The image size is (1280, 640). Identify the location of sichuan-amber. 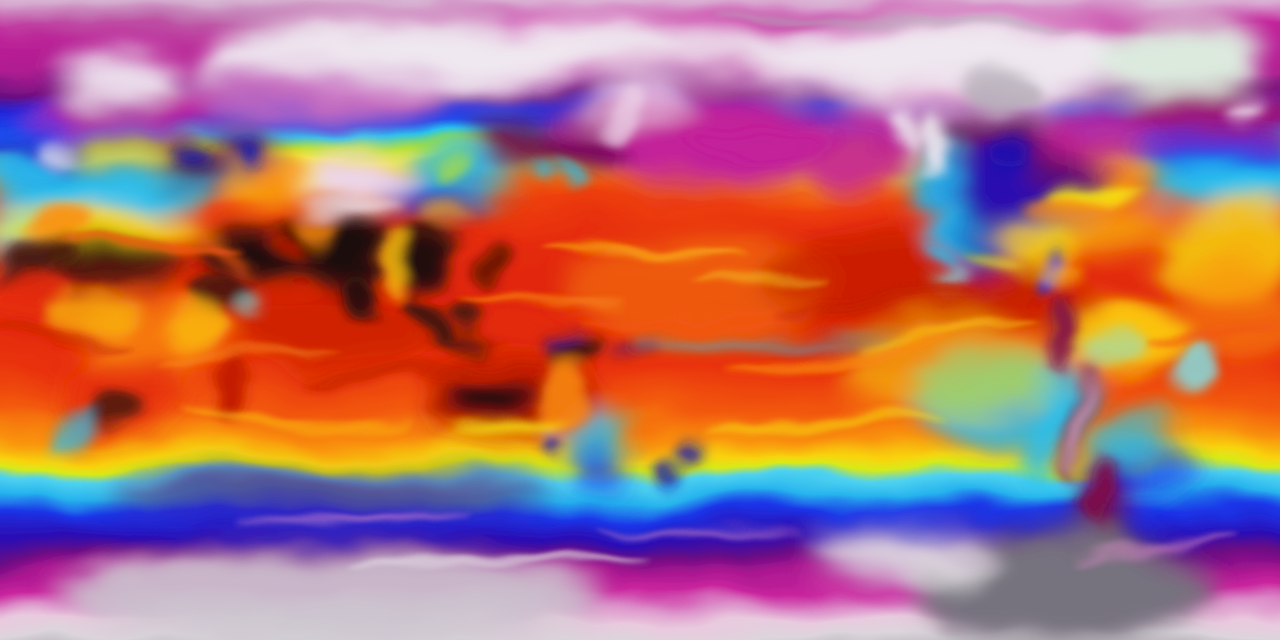
(440, 208).